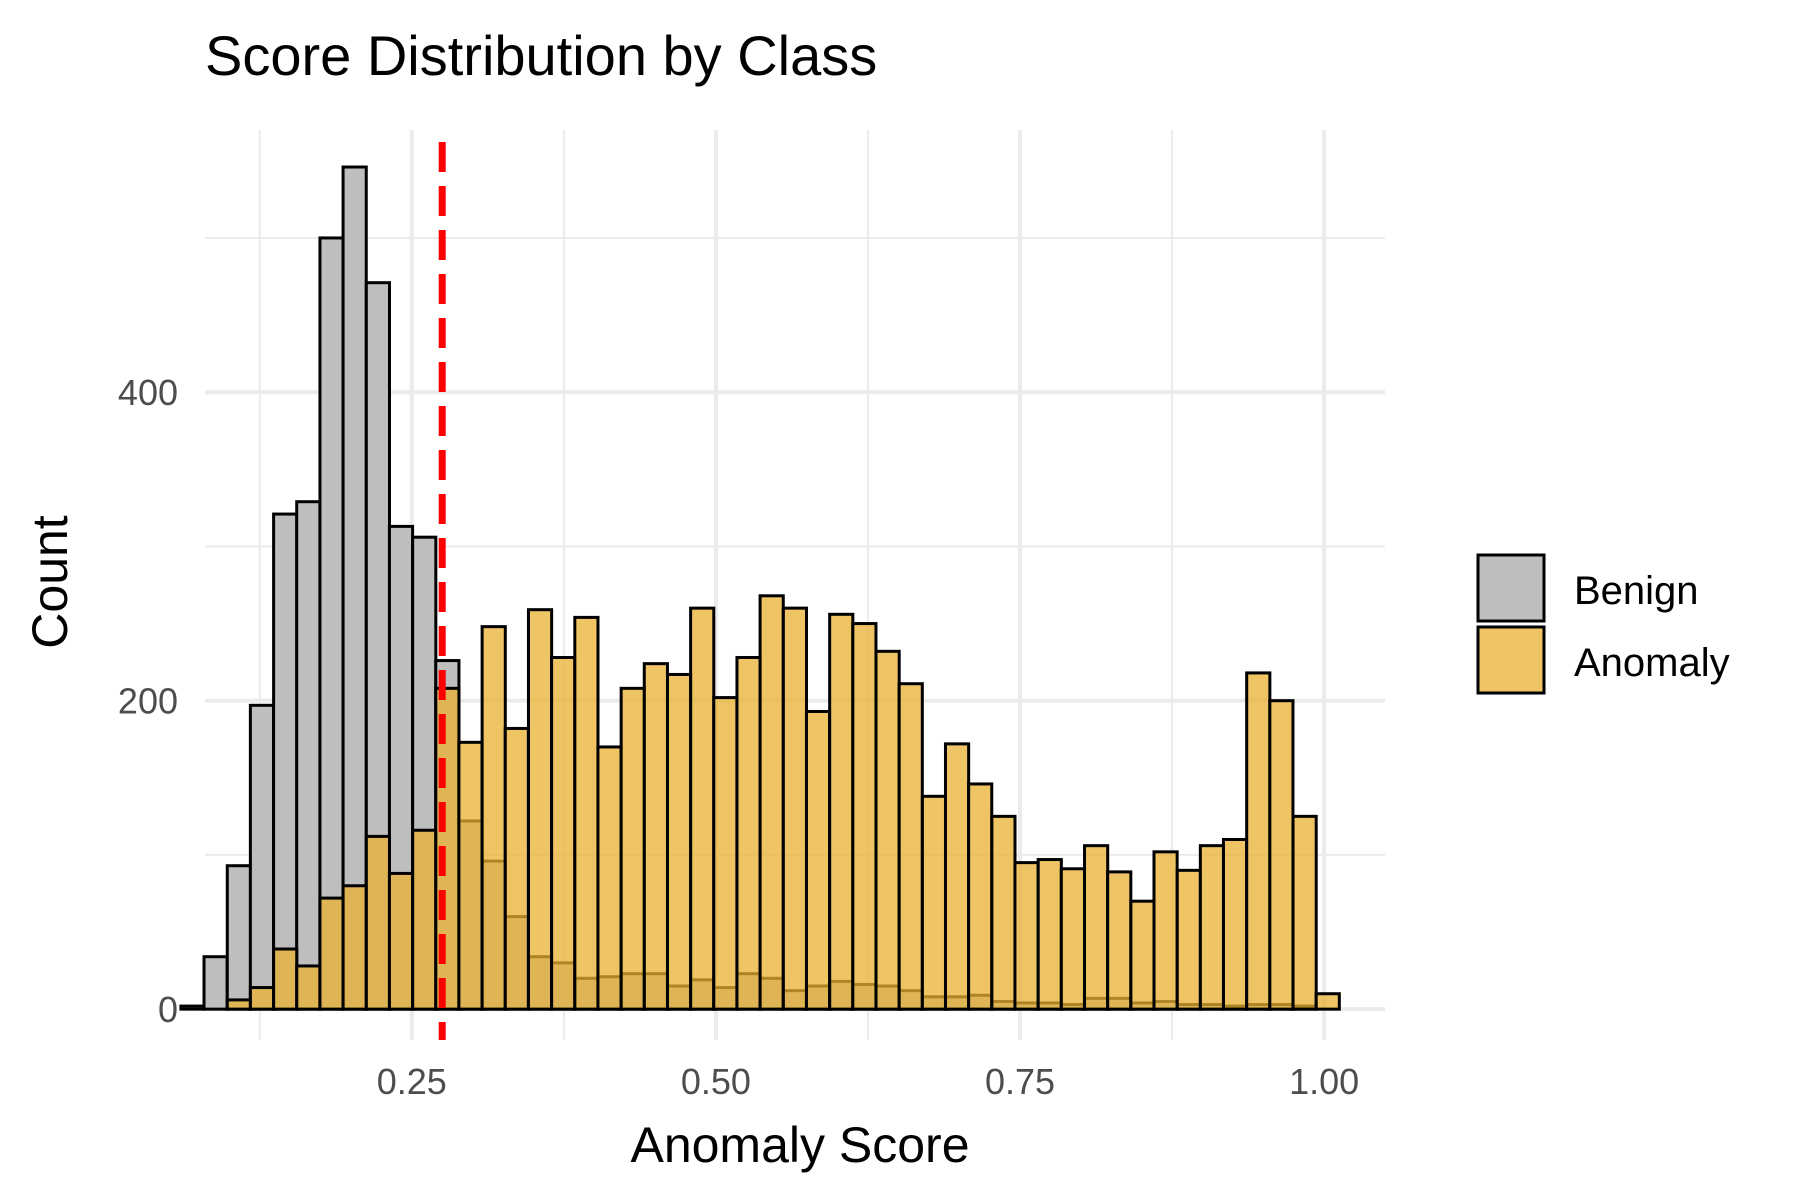 Image resolution: width=1800 pixels, height=1200 pixels. Describe the element at coordinates (148, 392) in the screenshot. I see `y-tick-label: 400` at that location.